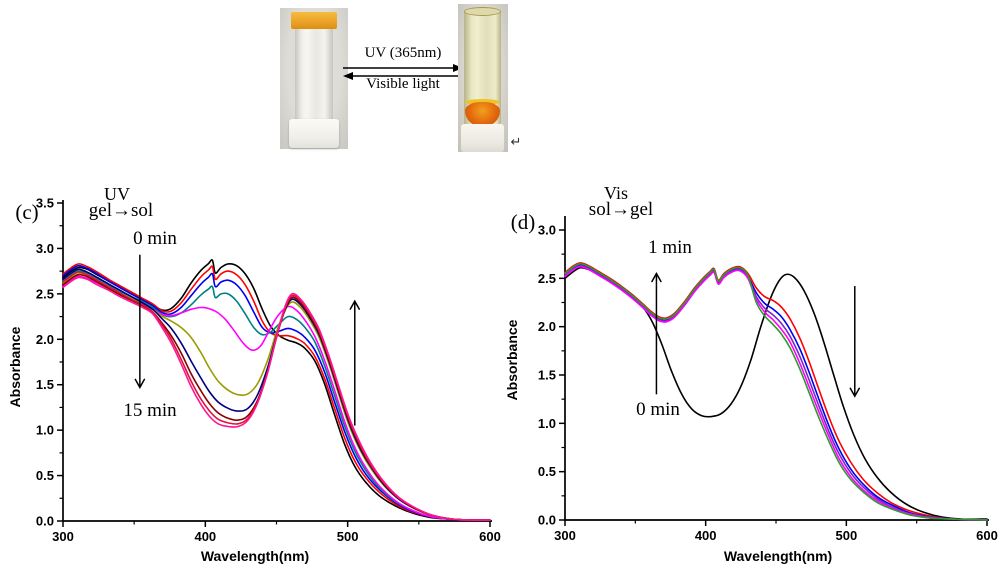 The width and height of the screenshot is (1000, 578). What do you see at coordinates (516, 141) in the screenshot?
I see `return-mark: ↵` at bounding box center [516, 141].